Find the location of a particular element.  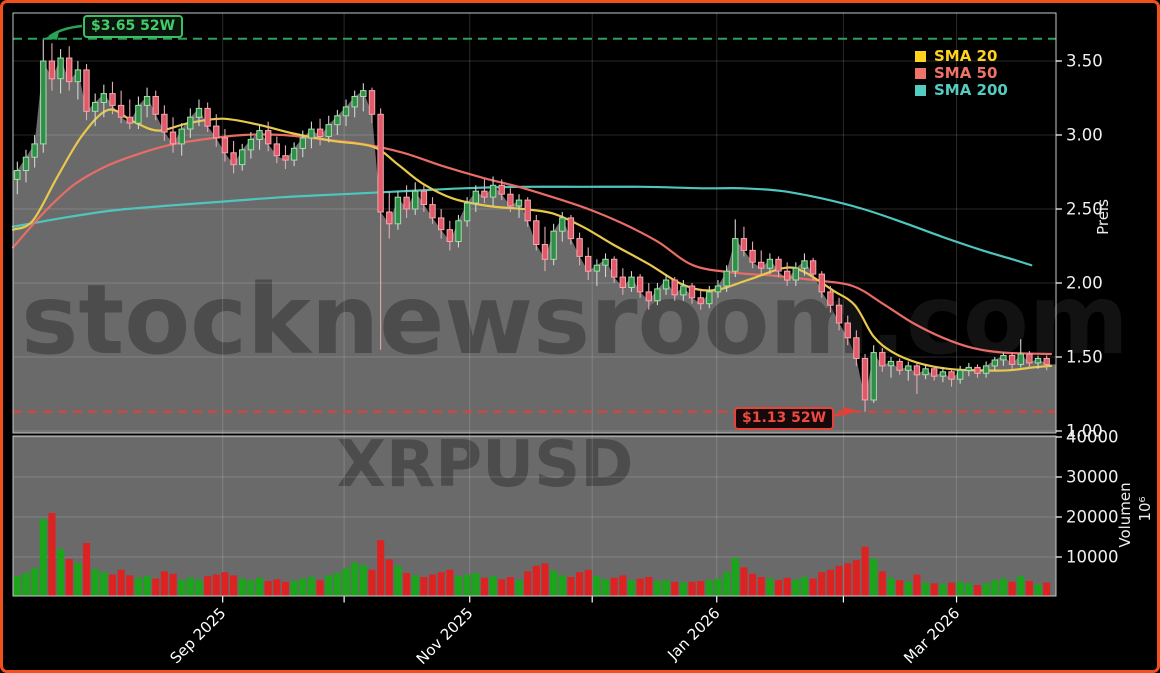

legend-item-sma20: SMA 20 is located at coordinates (961, 56).